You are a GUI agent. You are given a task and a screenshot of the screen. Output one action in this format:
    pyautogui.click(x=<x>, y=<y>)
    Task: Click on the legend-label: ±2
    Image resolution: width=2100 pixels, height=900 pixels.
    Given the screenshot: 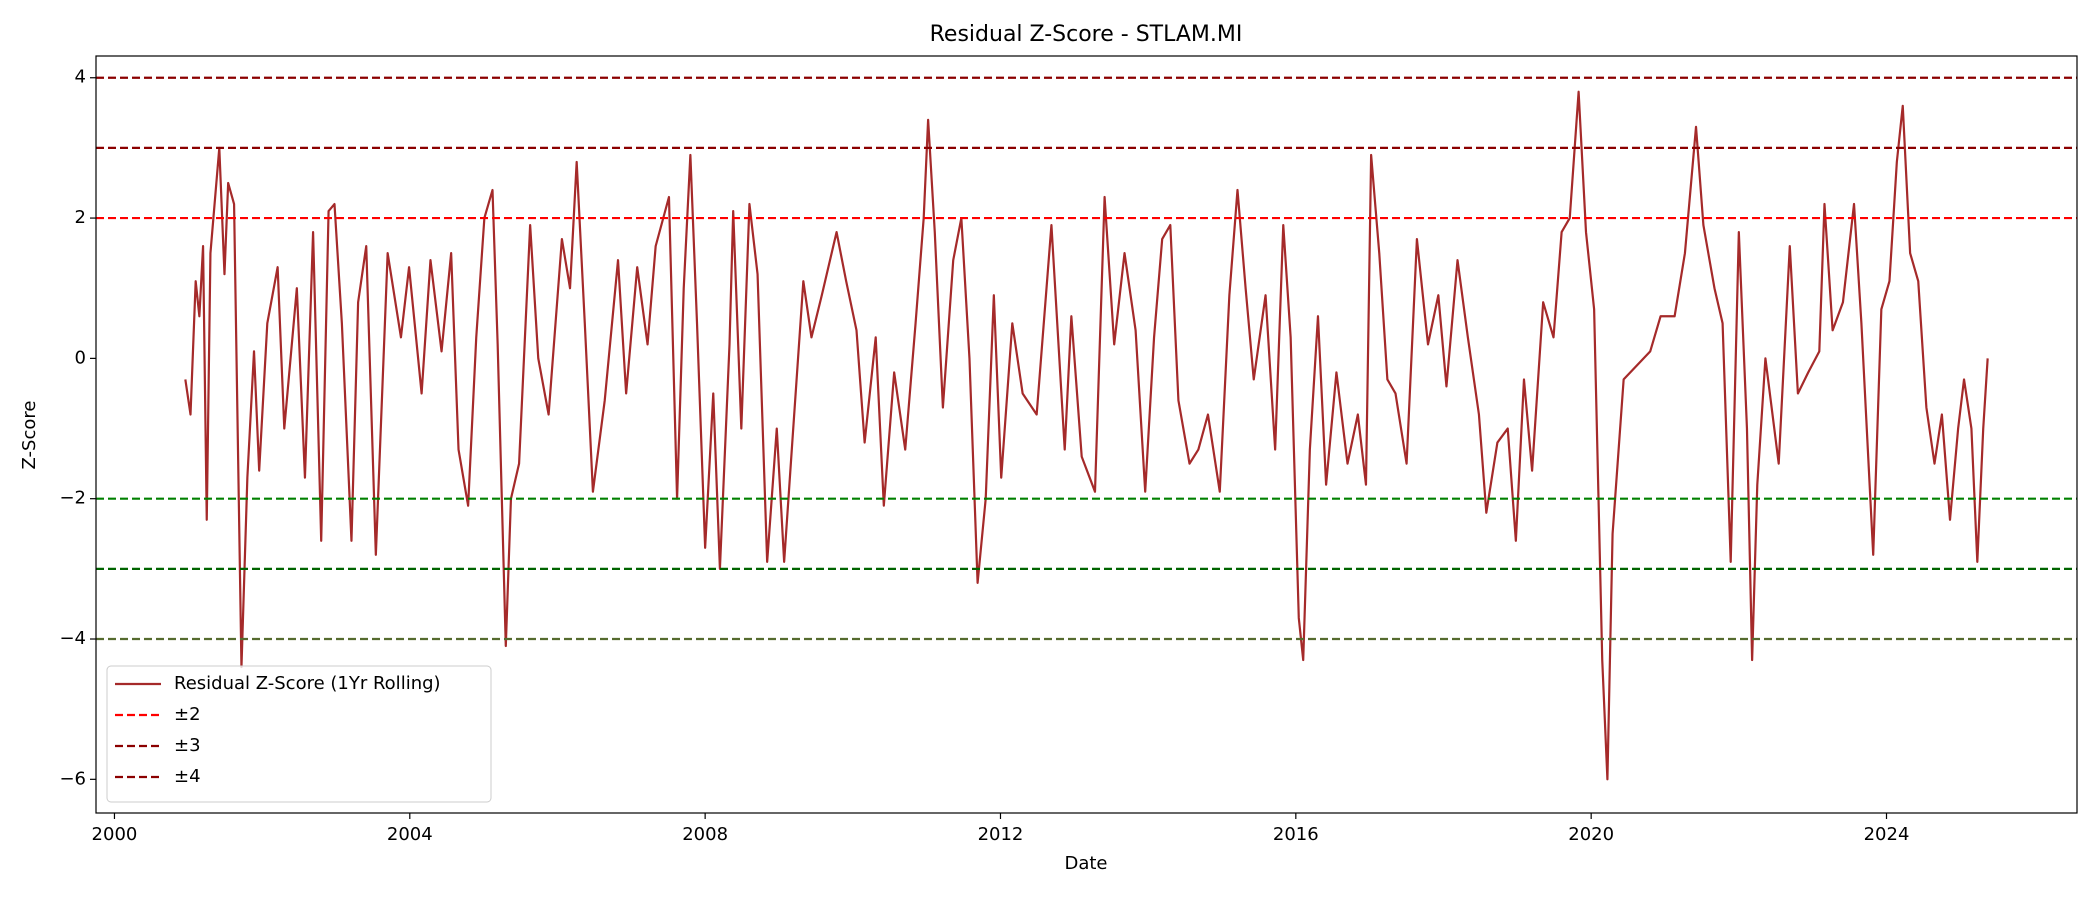 What is the action you would take?
    pyautogui.click(x=187, y=714)
    